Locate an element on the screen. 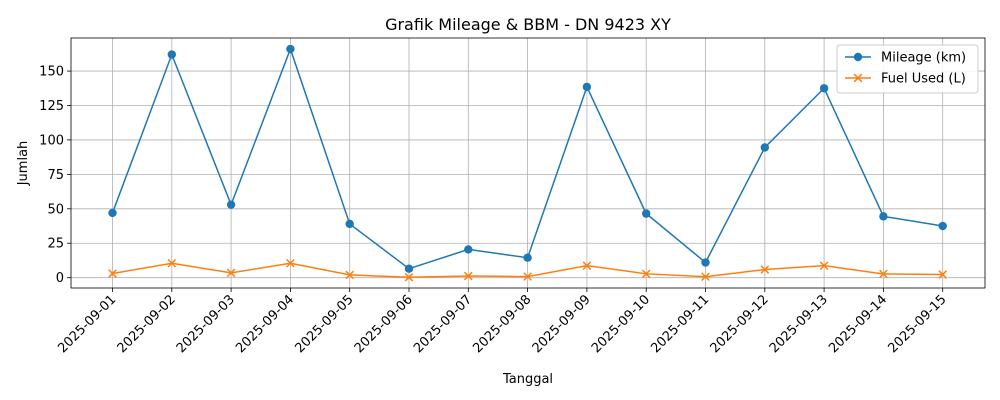  y-tick-label: 125 is located at coordinates (51, 106).